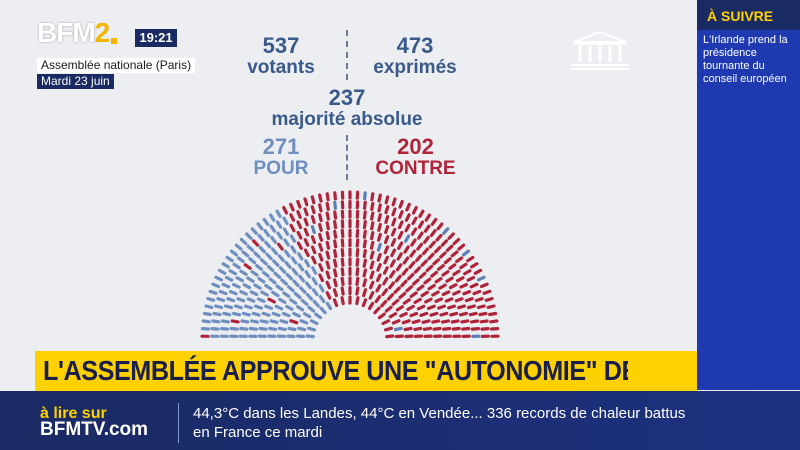  What do you see at coordinates (281, 168) in the screenshot?
I see `pour-label: POUR` at bounding box center [281, 168].